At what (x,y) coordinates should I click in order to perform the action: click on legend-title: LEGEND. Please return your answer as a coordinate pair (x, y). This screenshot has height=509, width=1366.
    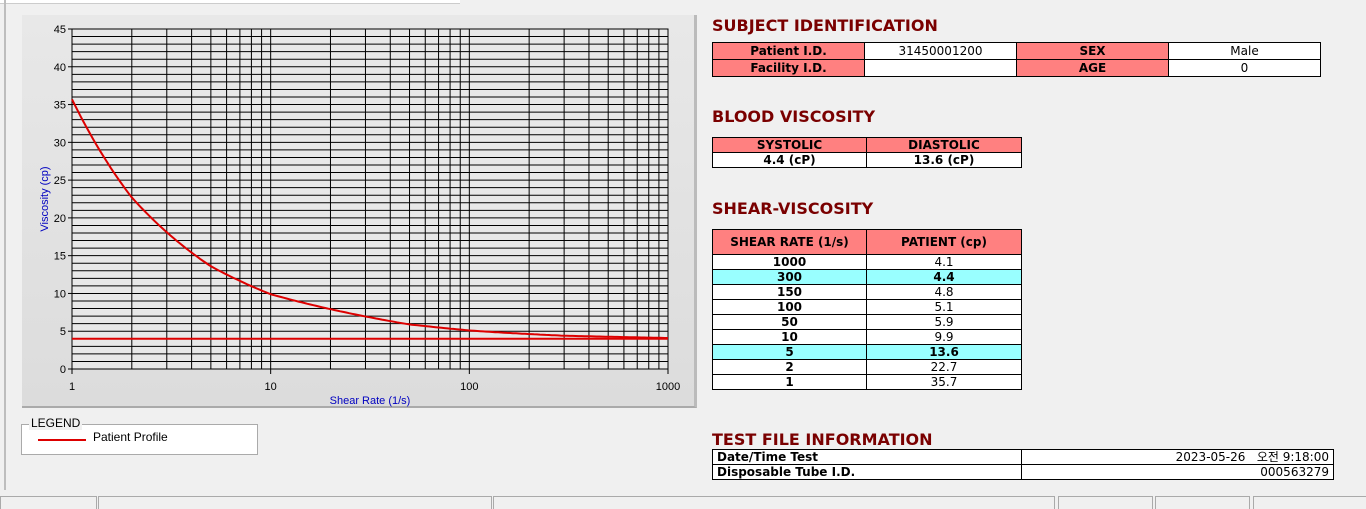
    Looking at the image, I should click on (56, 423).